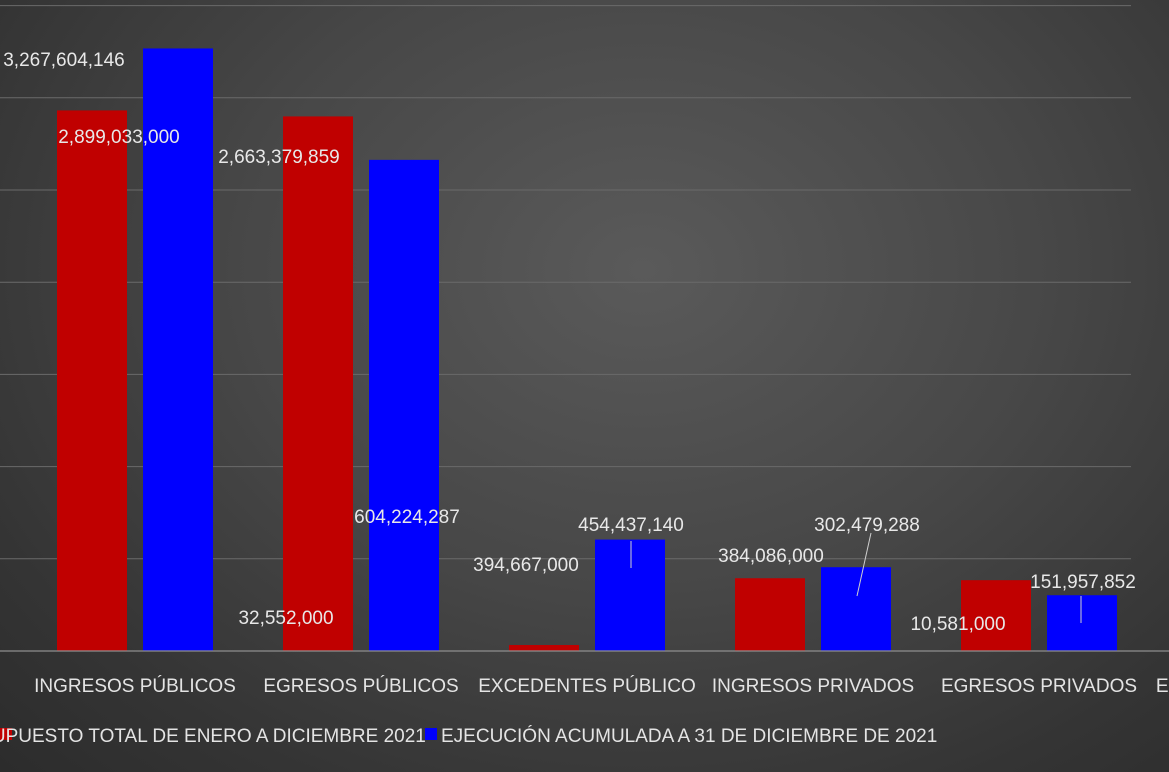 This screenshot has height=772, width=1169. I want to click on category-label: EGRESOS PRIVADOS, so click(1039, 686).